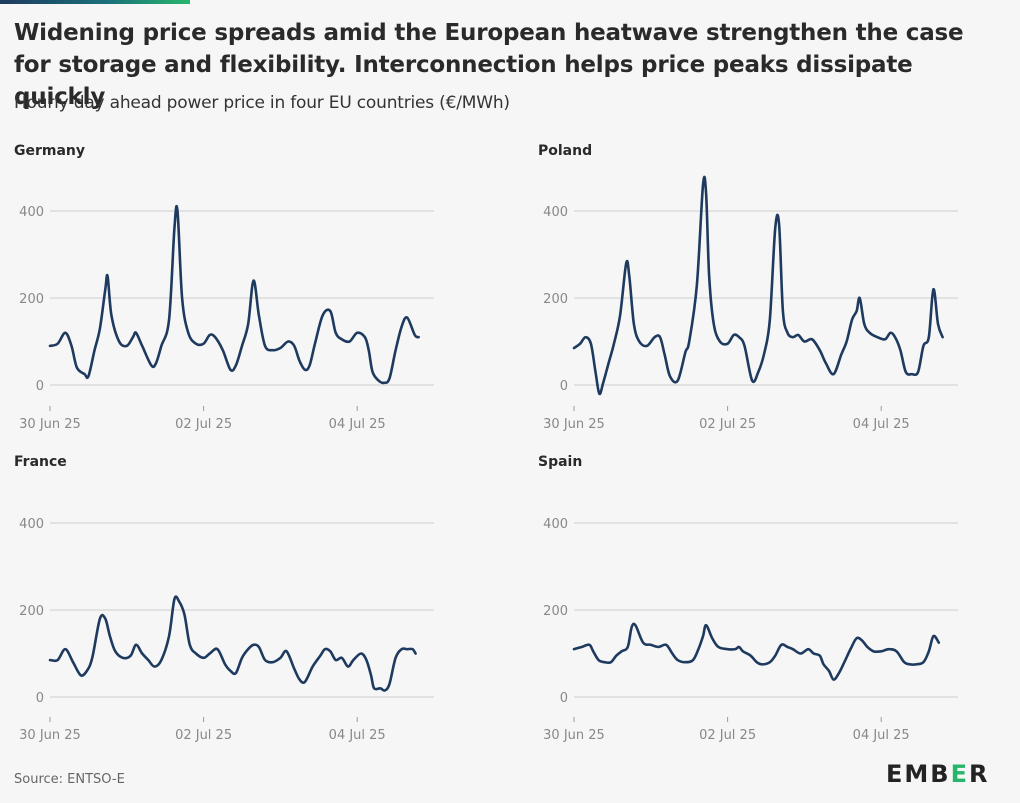 The height and width of the screenshot is (803, 1020). Describe the element at coordinates (565, 151) in the screenshot. I see `panel-title-poland: Poland` at that location.